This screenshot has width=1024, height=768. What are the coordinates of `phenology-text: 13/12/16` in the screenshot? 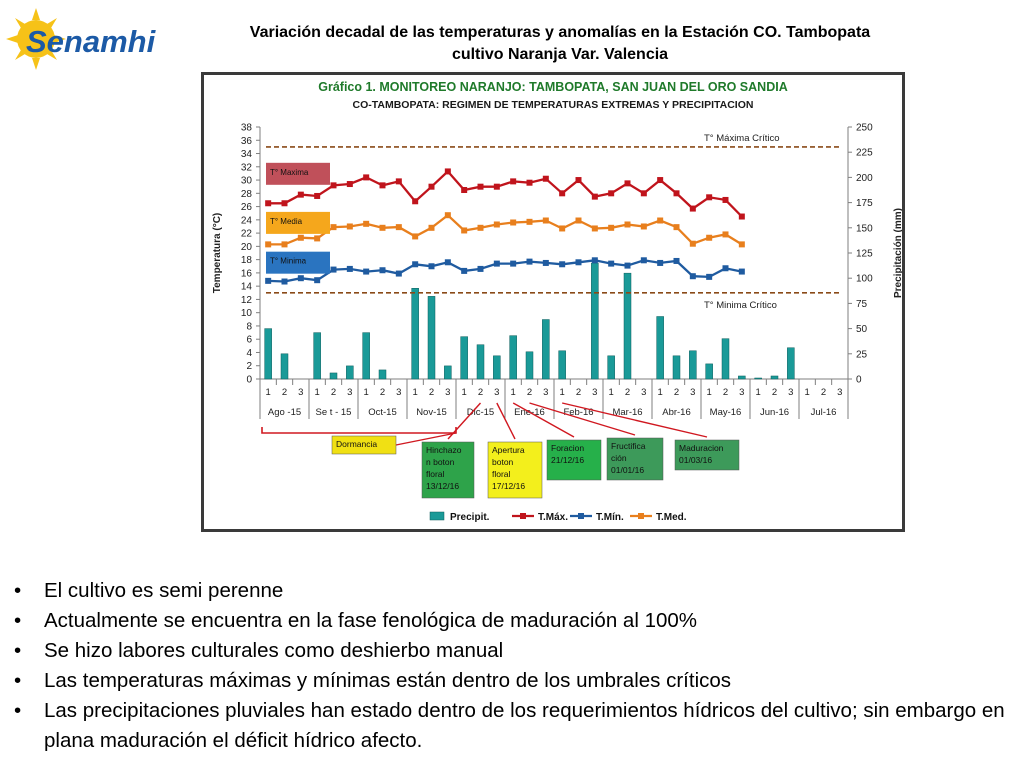 It's located at (442, 486).